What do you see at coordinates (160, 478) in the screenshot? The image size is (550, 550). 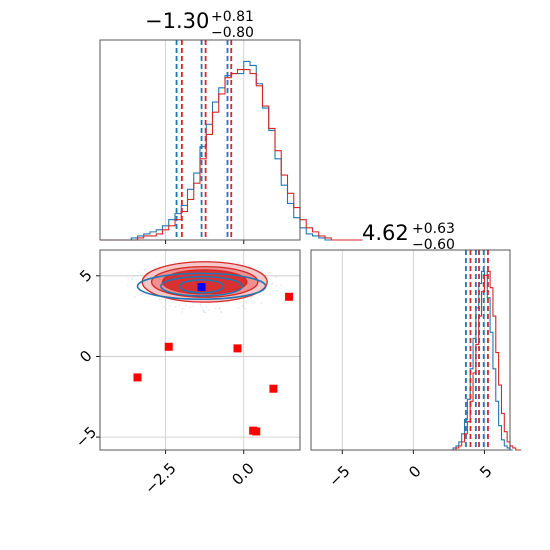 I see `xtick-label-0: −2.5` at bounding box center [160, 478].